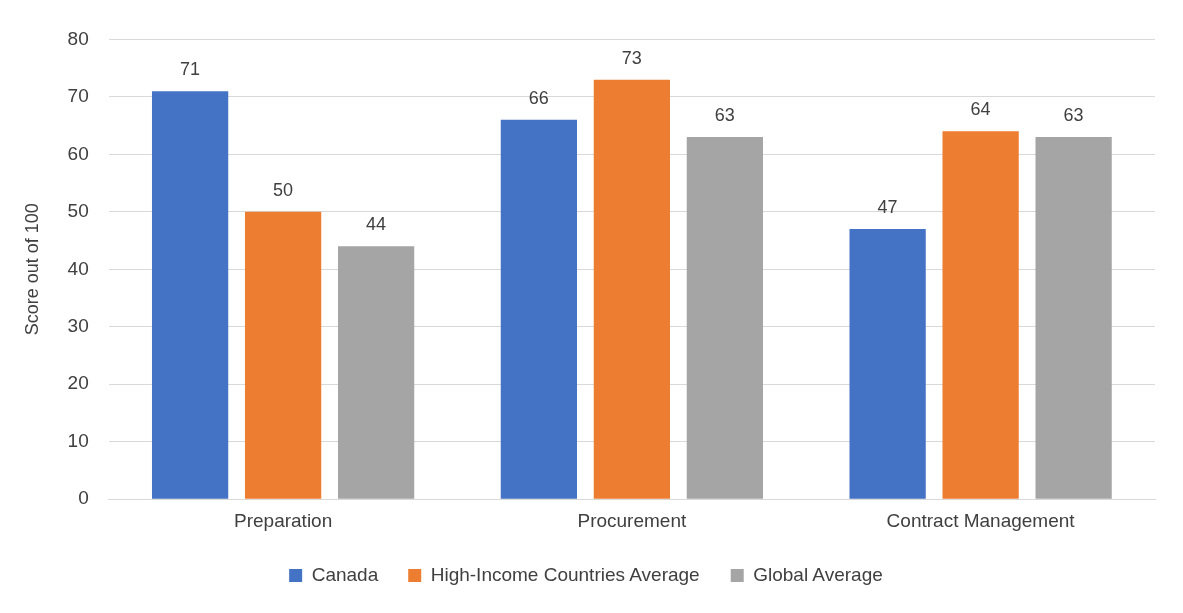 The width and height of the screenshot is (1183, 613). What do you see at coordinates (818, 574) in the screenshot?
I see `legend-label: Global Average` at bounding box center [818, 574].